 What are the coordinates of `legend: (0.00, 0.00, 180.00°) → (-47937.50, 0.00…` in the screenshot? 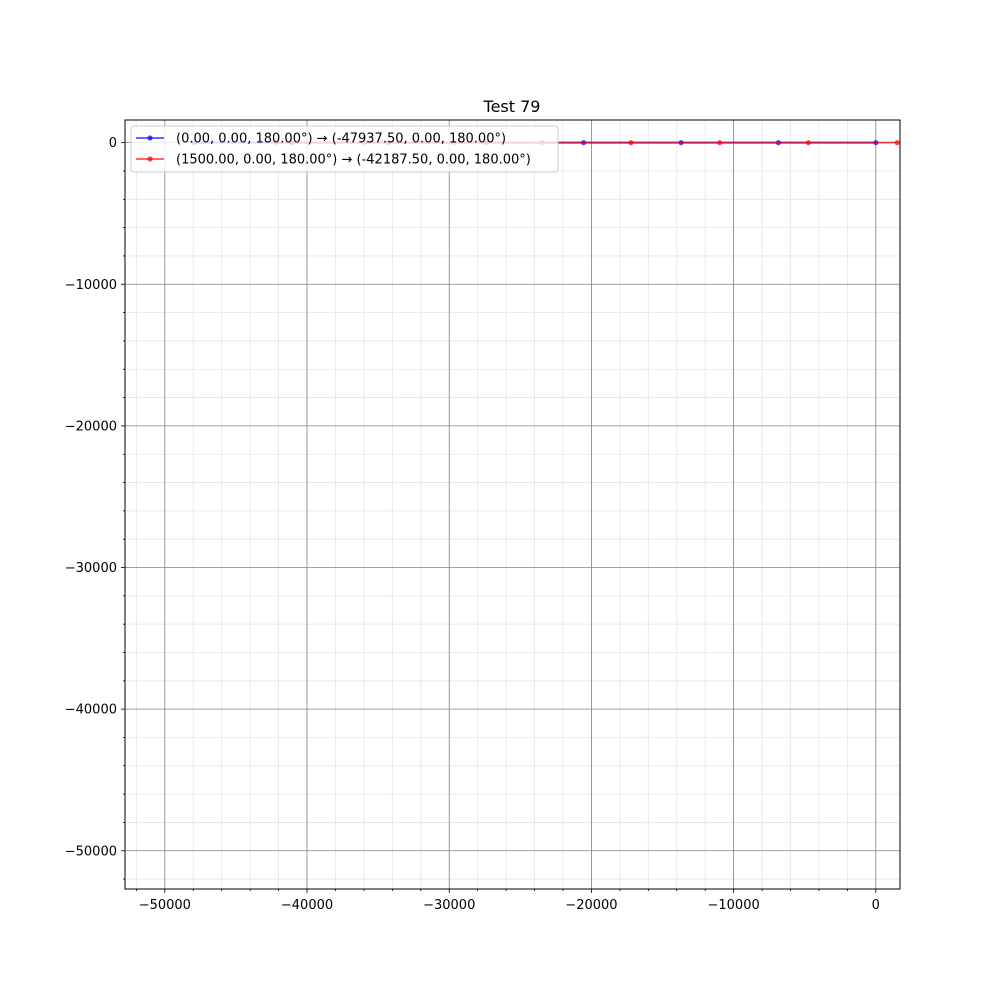 It's located at (344, 149).